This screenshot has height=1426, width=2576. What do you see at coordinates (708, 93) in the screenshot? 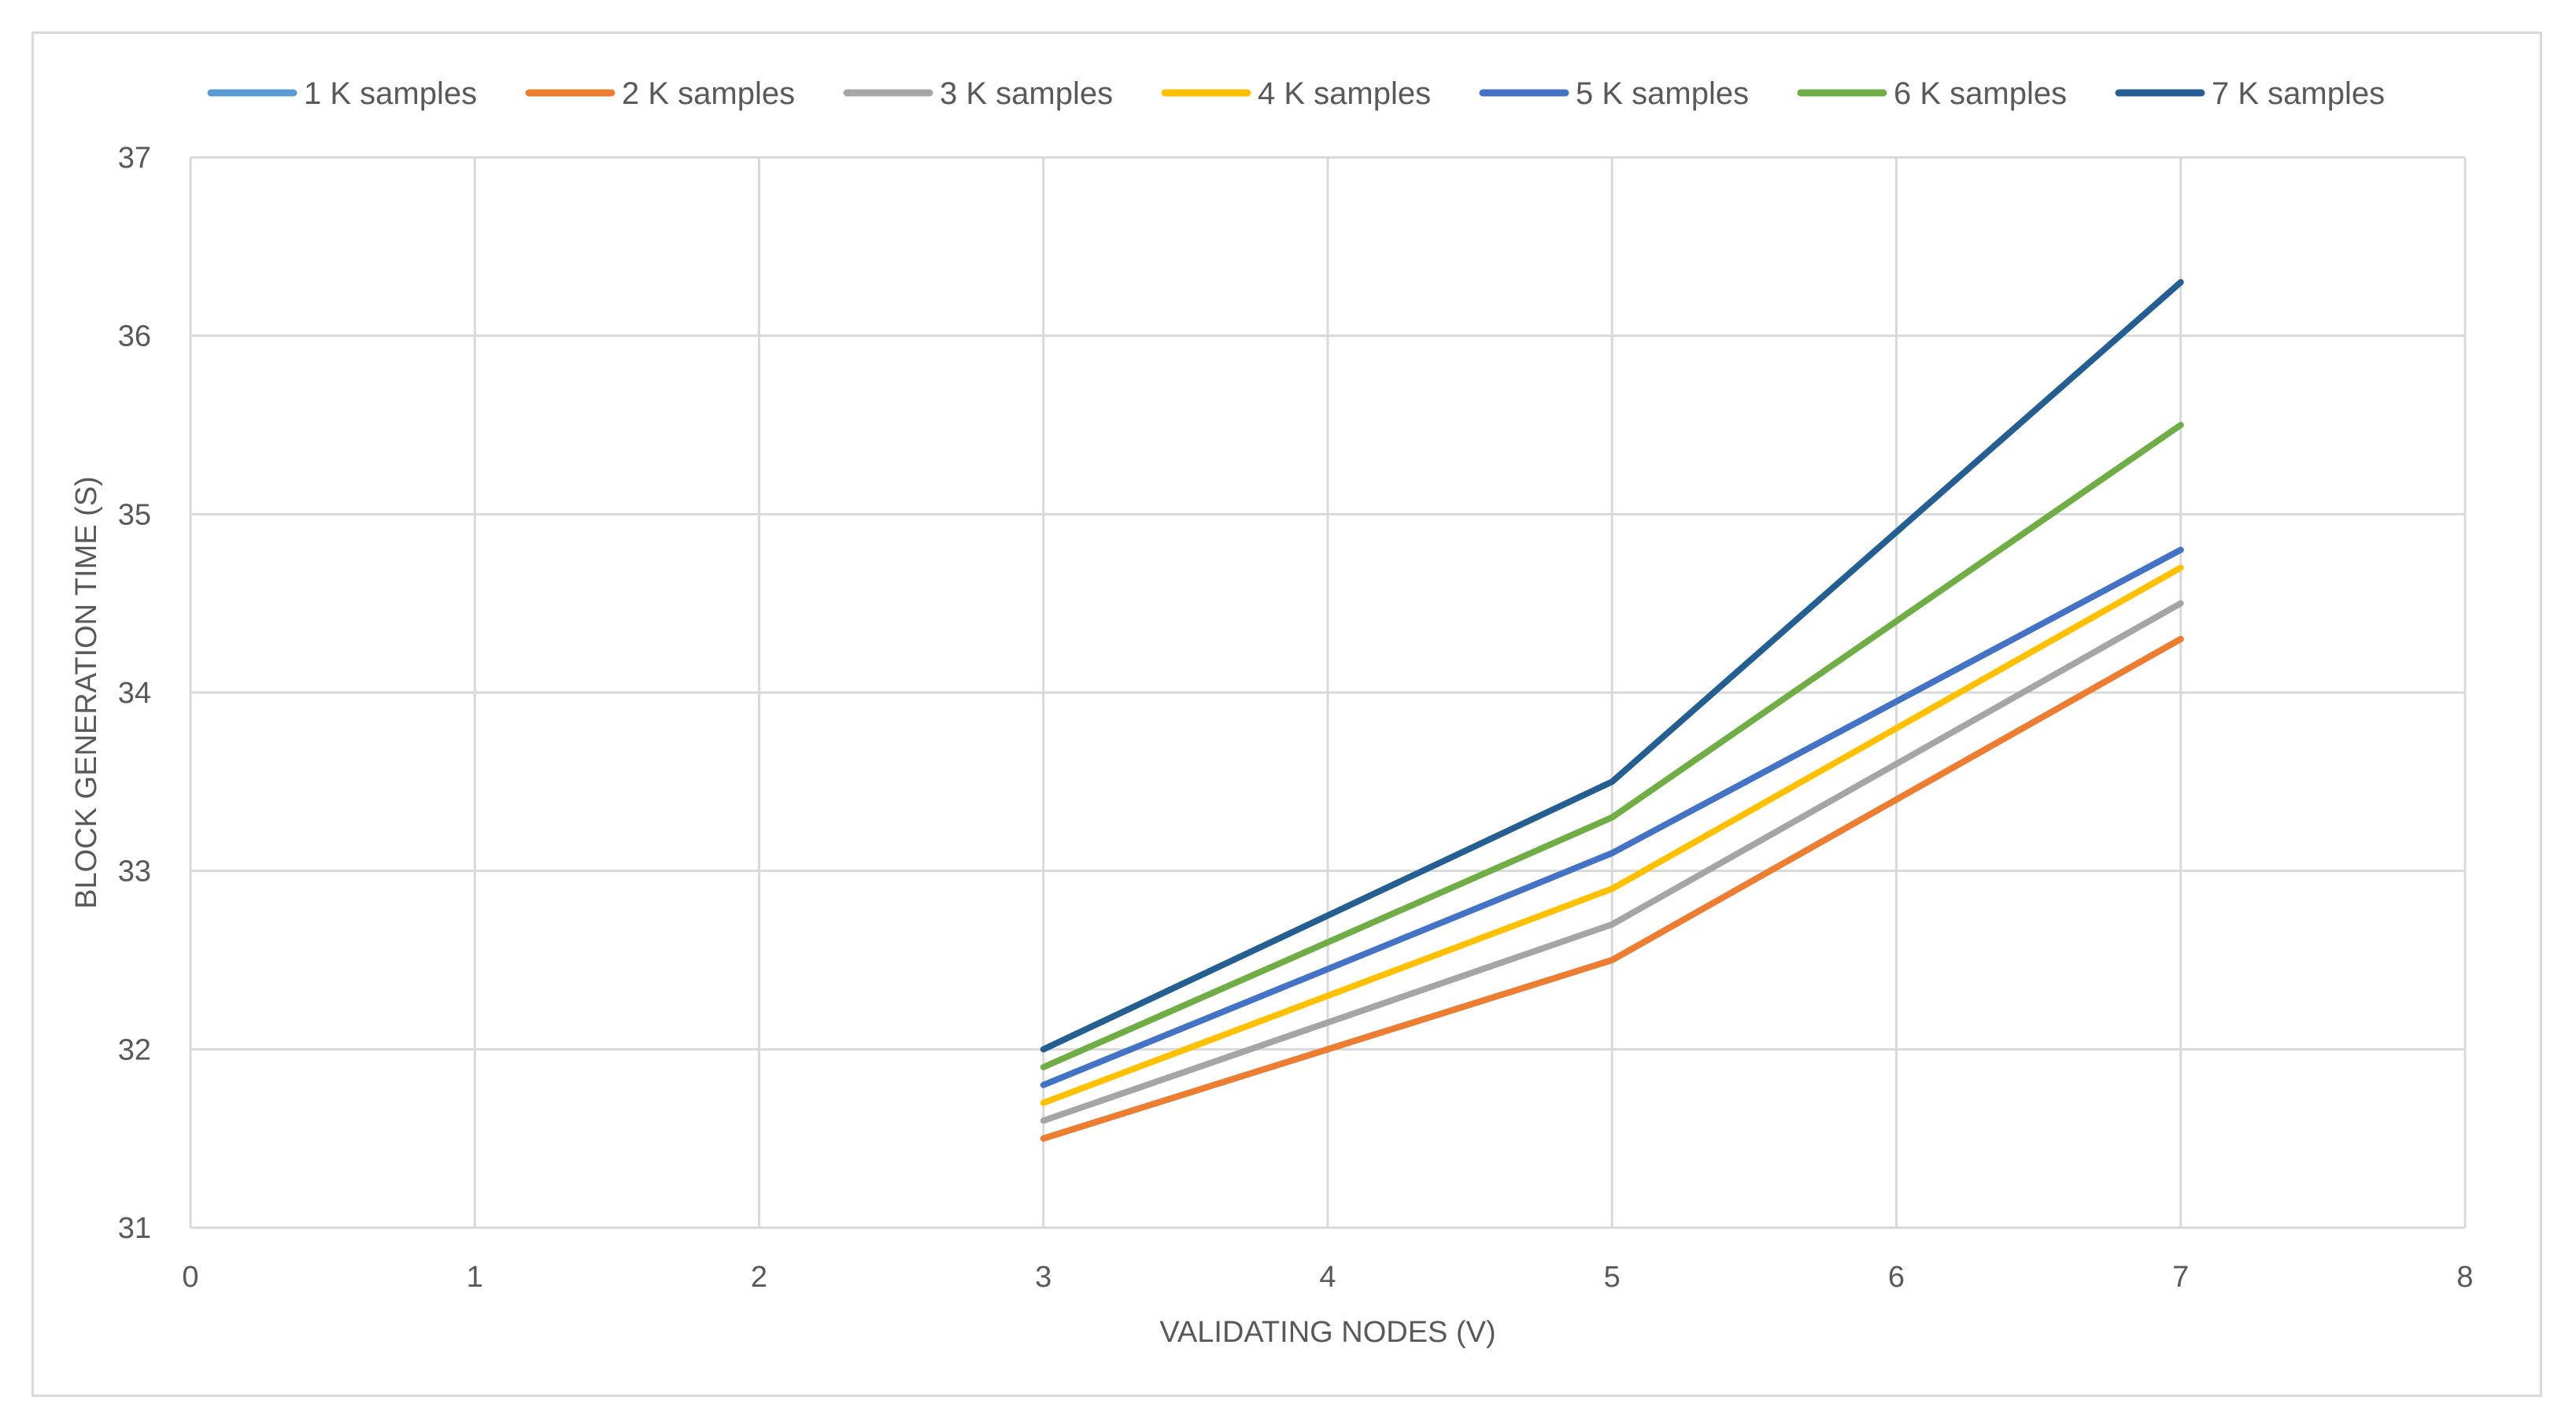
I see `legend-label: 2 K samples` at bounding box center [708, 93].